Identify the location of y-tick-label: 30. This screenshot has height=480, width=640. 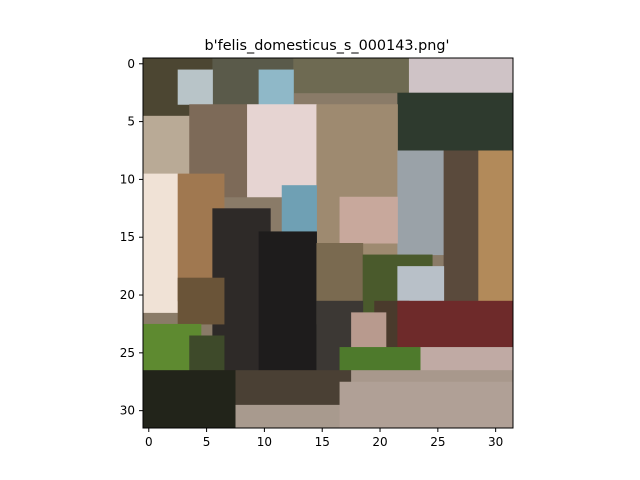
(127, 411).